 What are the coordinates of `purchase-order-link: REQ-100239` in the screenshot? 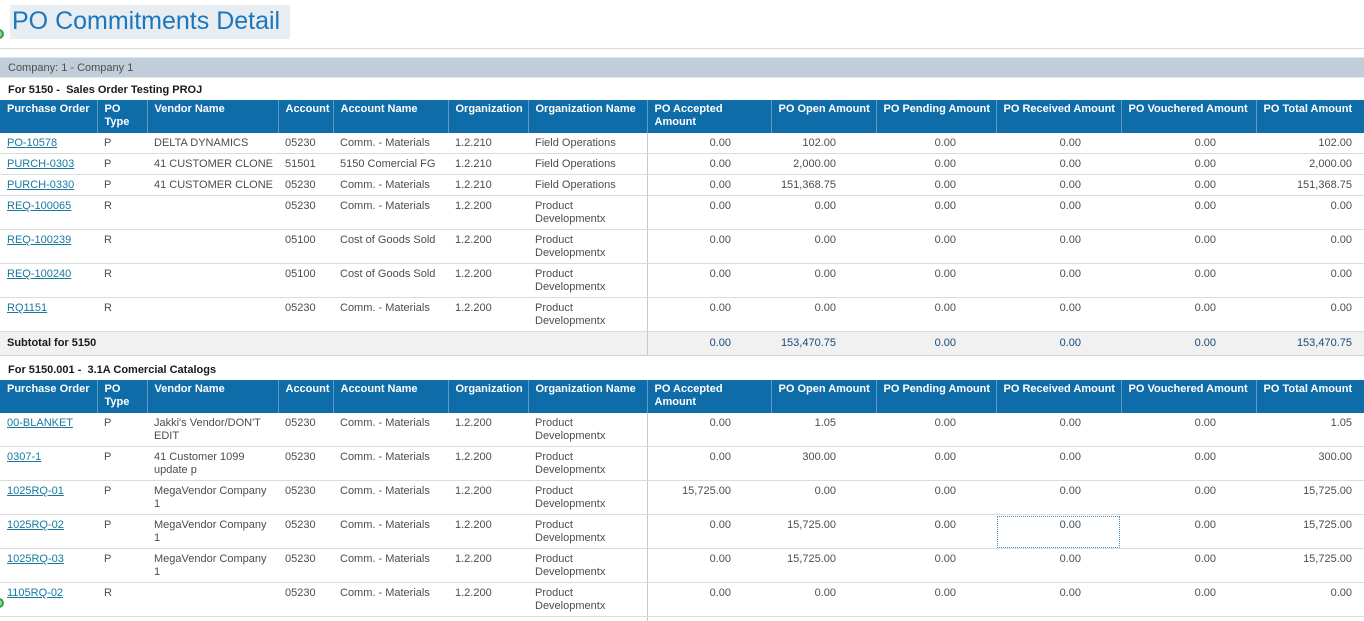 It's located at (39, 240).